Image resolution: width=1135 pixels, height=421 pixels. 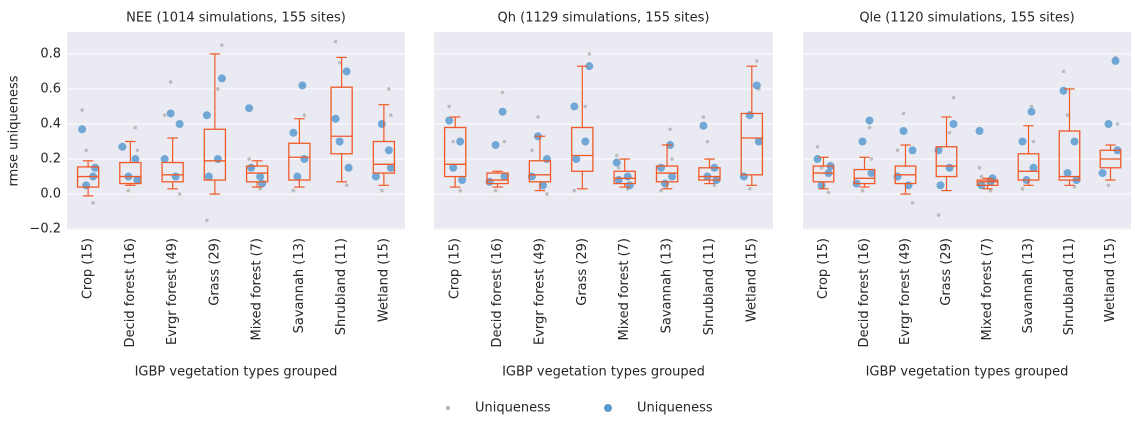 What do you see at coordinates (1110, 280) in the screenshot?
I see `x-tick-label: Wetland (15)` at bounding box center [1110, 280].